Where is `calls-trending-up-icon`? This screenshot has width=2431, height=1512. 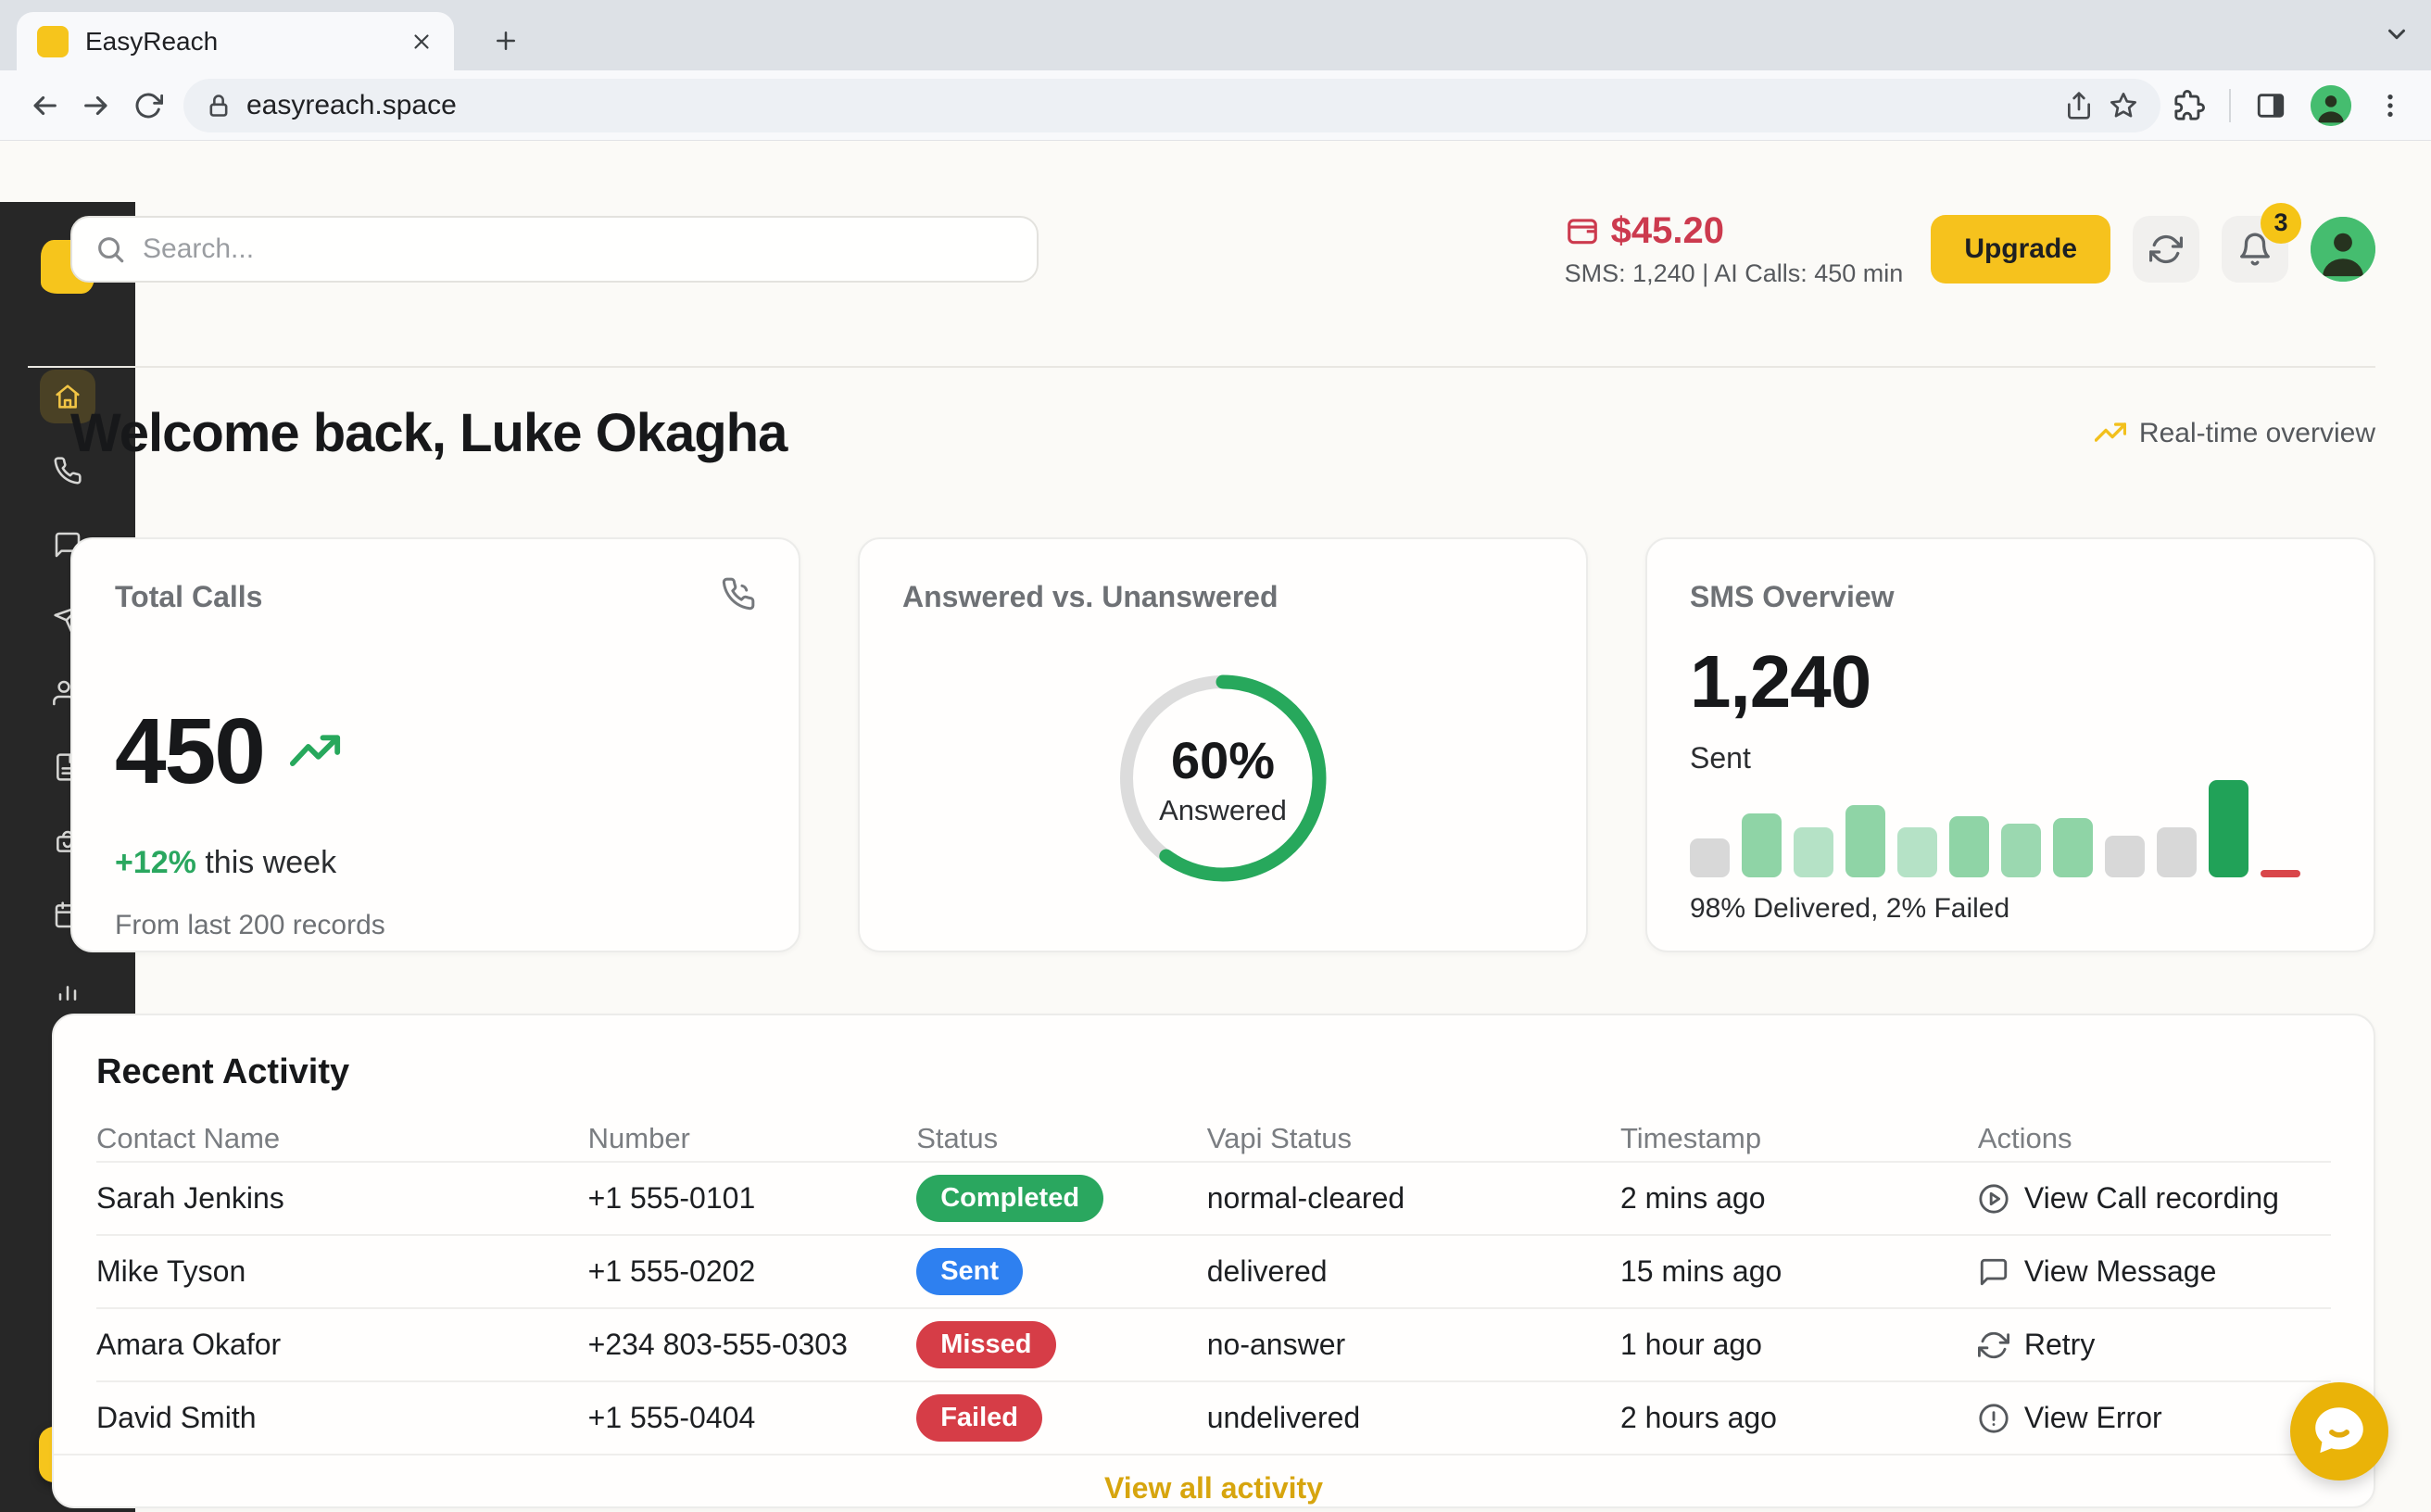 calls-trending-up-icon is located at coordinates (315, 752).